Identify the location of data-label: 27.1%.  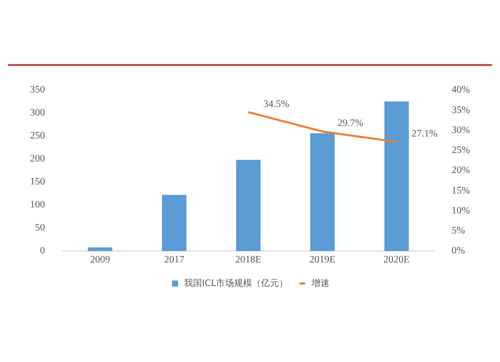
(425, 134).